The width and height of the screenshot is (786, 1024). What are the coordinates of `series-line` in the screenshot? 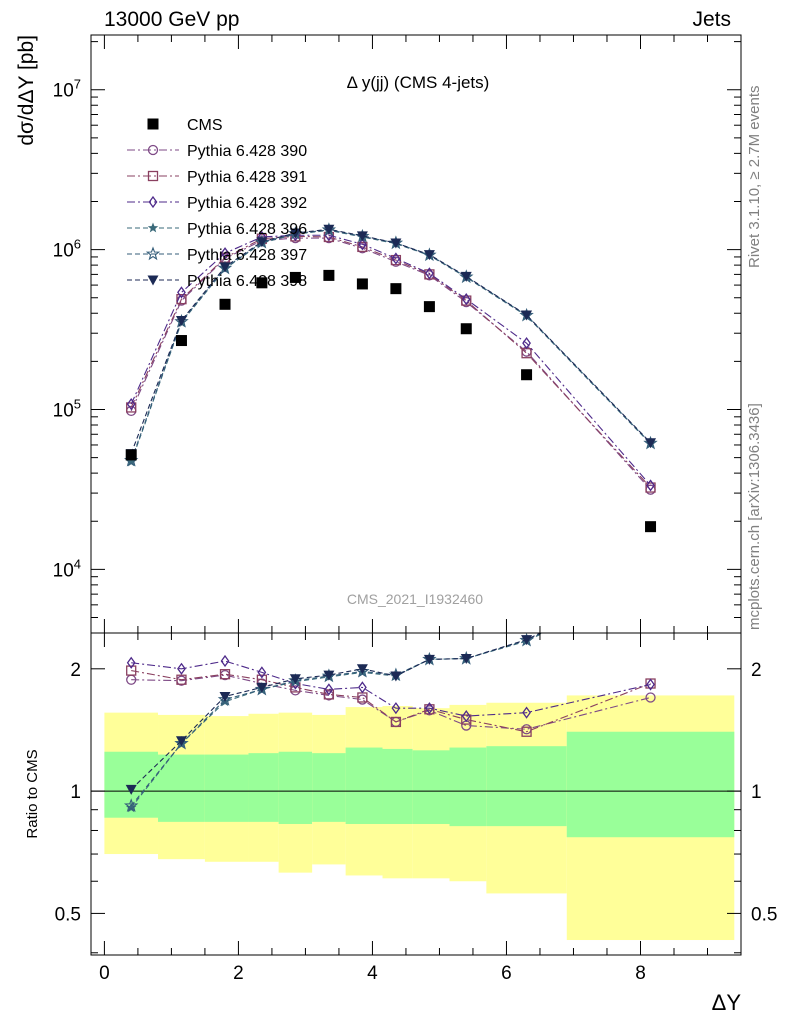 It's located at (390, 341).